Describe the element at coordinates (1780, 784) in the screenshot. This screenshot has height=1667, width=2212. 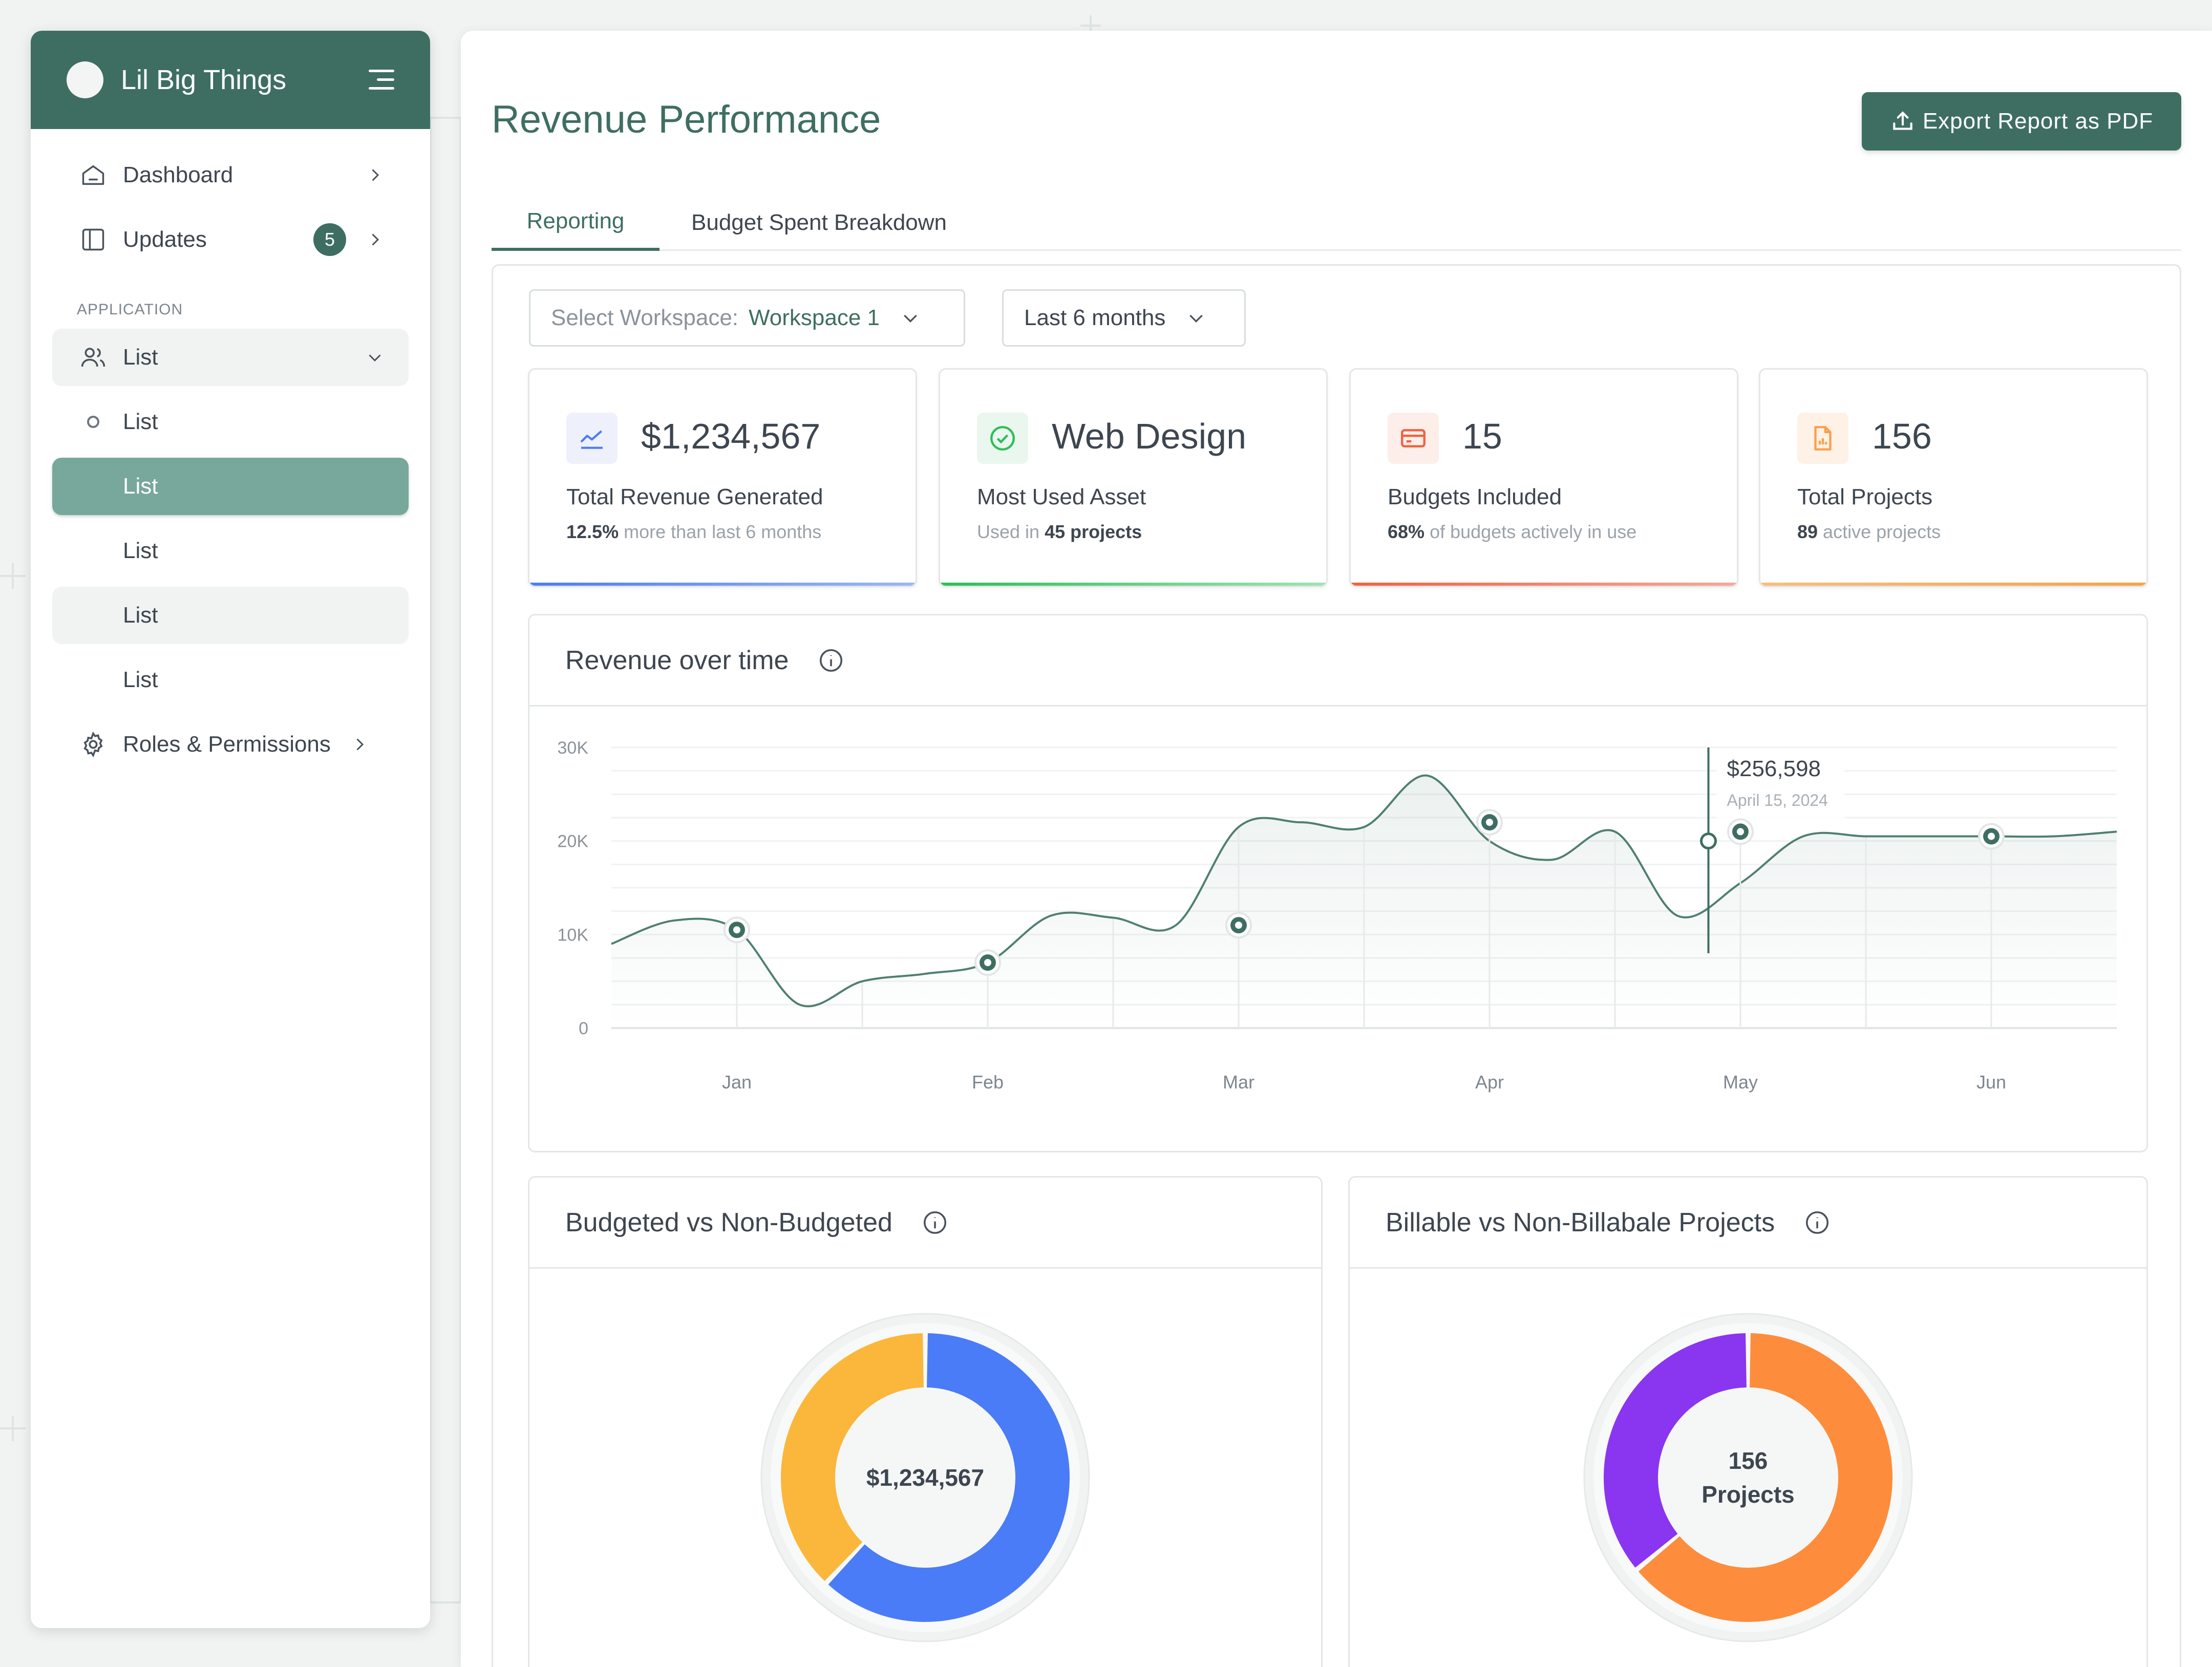
I see `tooltip-box` at that location.